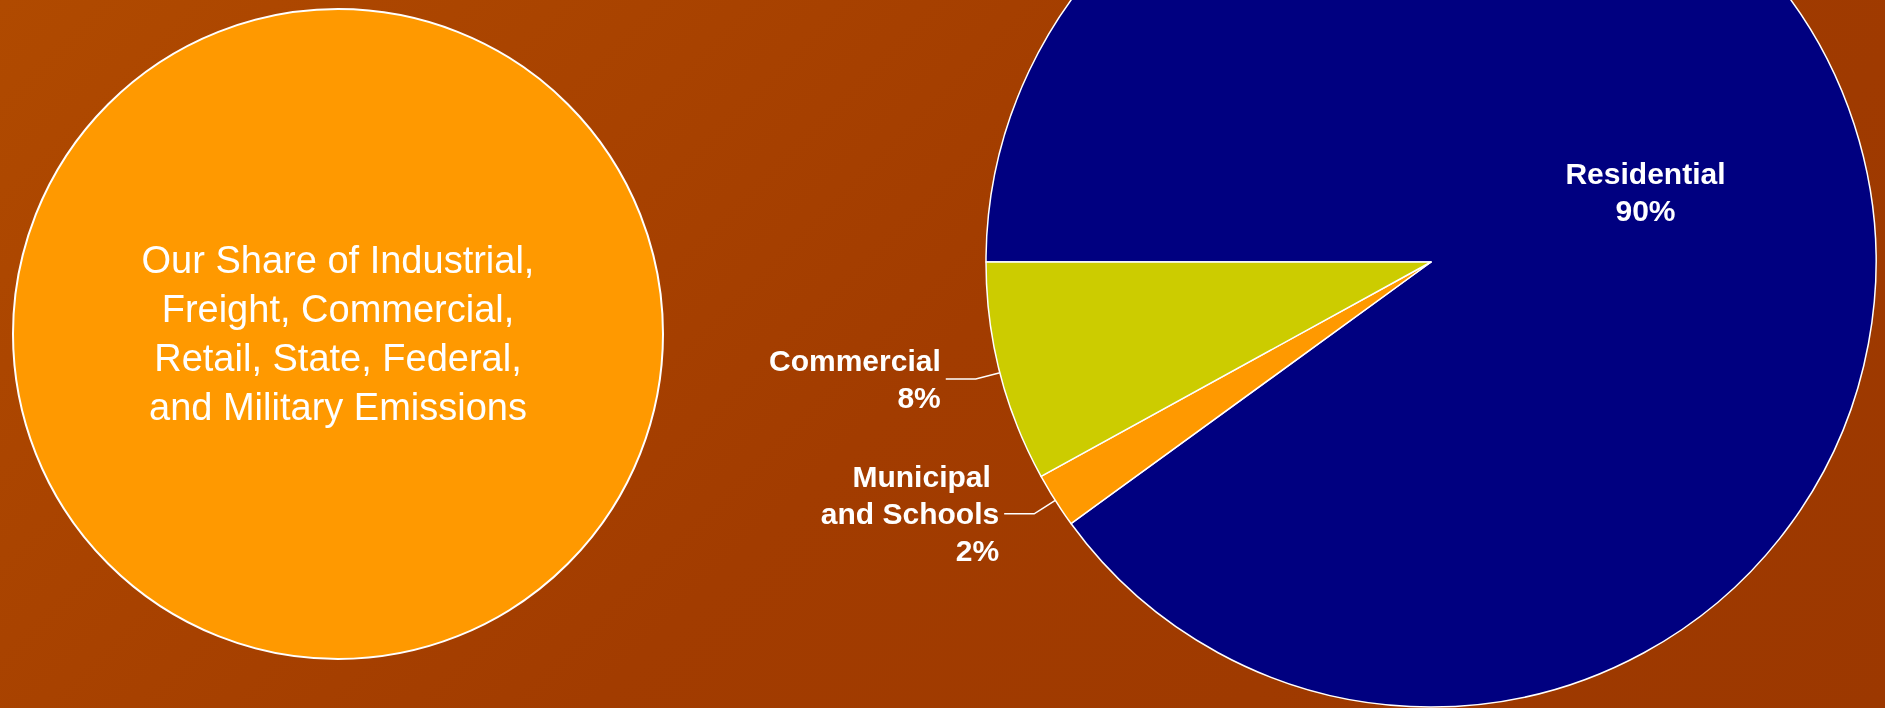 Image resolution: width=1885 pixels, height=708 pixels. What do you see at coordinates (910, 495) in the screenshot?
I see `slice-label: Municipal and Schools` at bounding box center [910, 495].